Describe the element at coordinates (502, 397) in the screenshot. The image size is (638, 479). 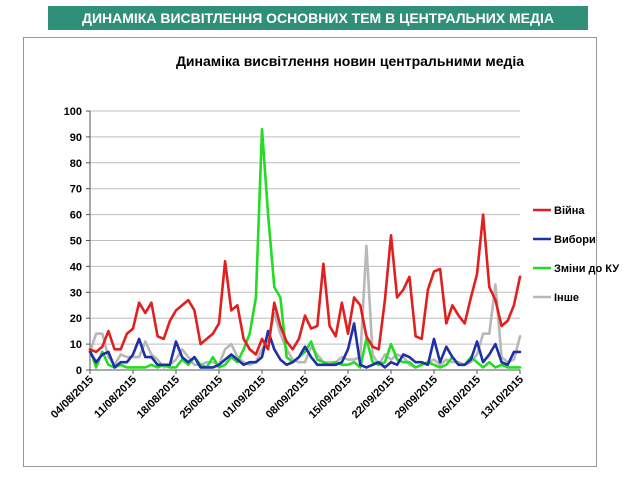
I see `x-tick-label: 13/10/2015` at that location.